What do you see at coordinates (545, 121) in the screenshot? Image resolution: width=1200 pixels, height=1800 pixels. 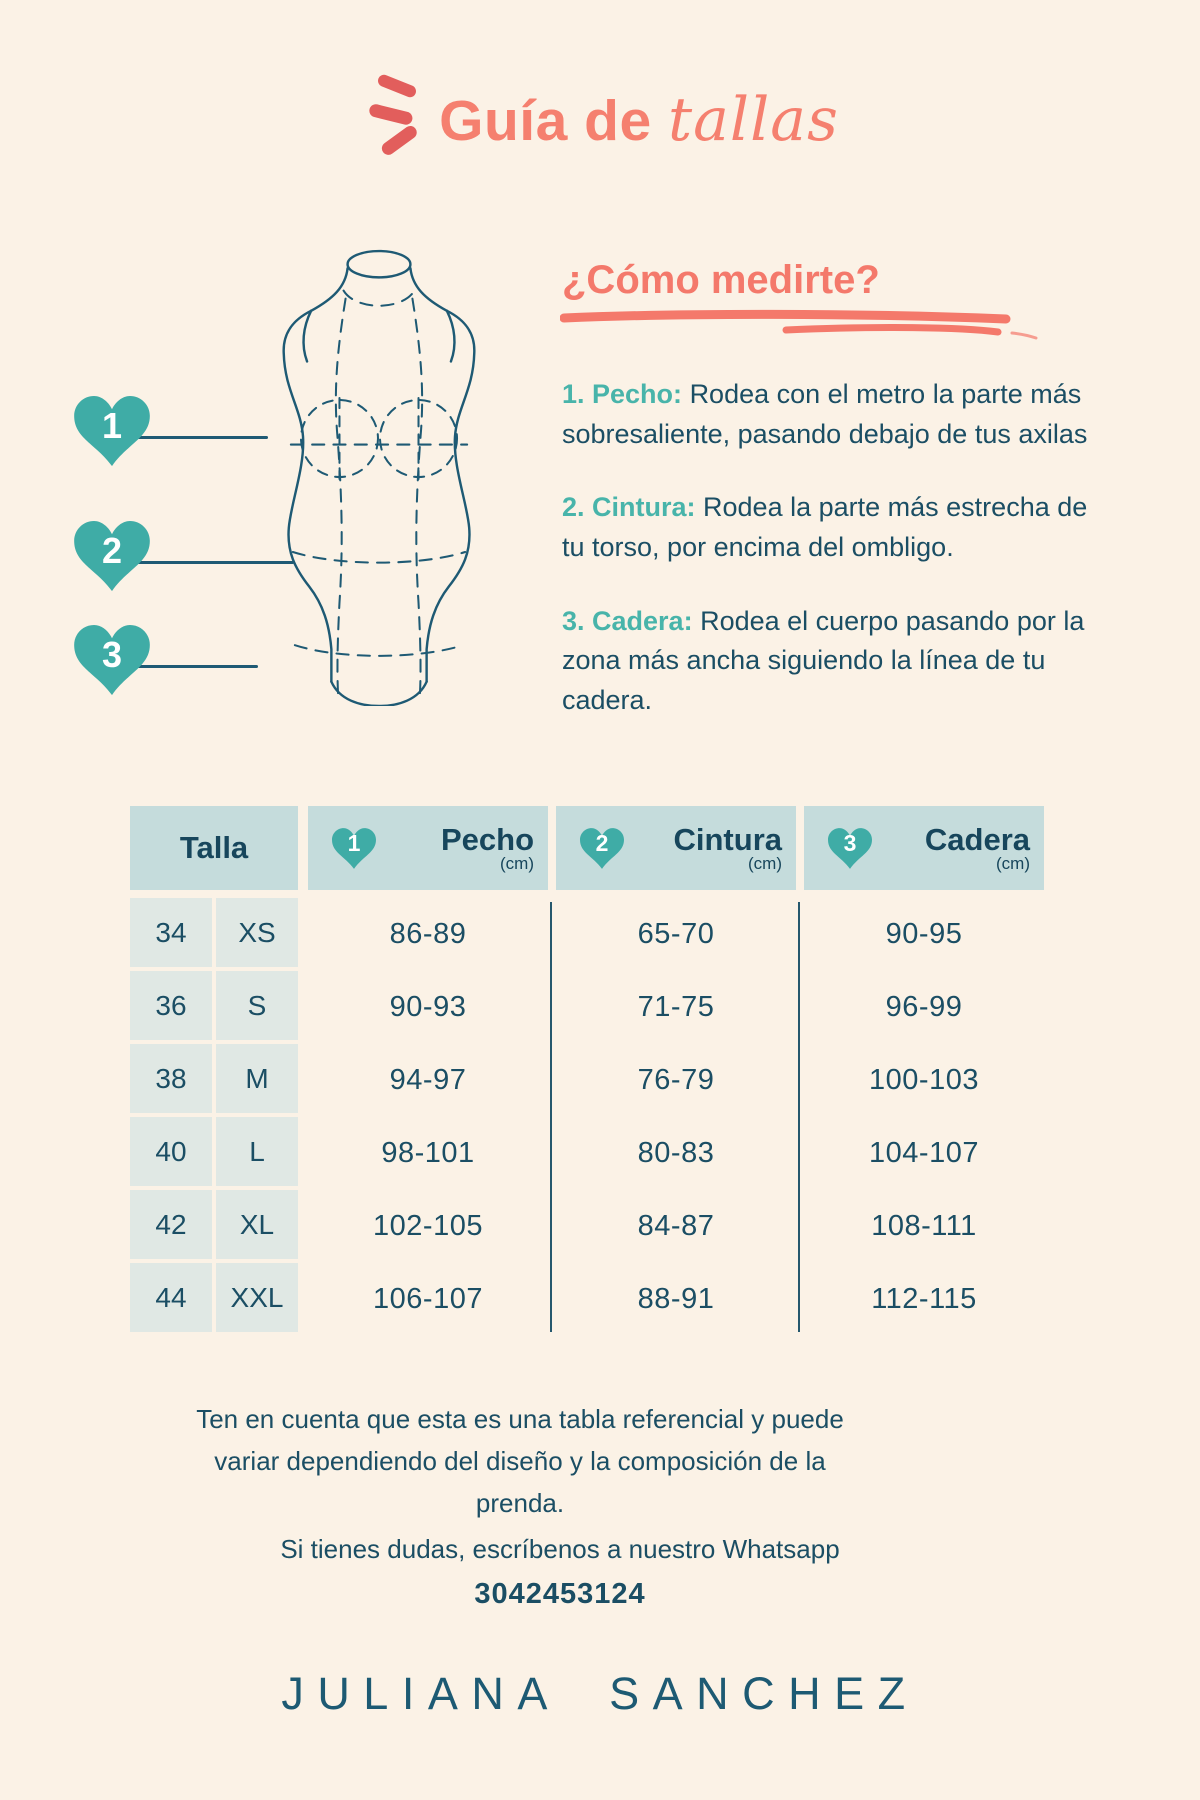 I see `page-title-bold: Guía de` at bounding box center [545, 121].